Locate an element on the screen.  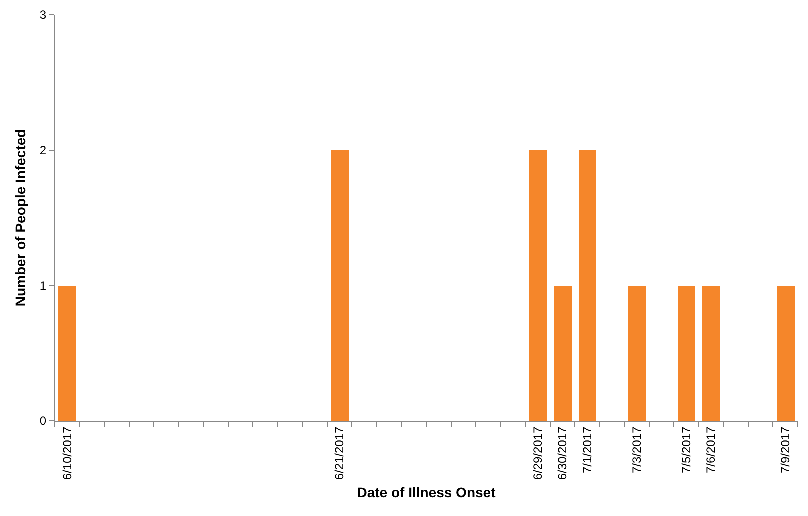
x-tick-label: 7/6/2017 is located at coordinates (711, 450).